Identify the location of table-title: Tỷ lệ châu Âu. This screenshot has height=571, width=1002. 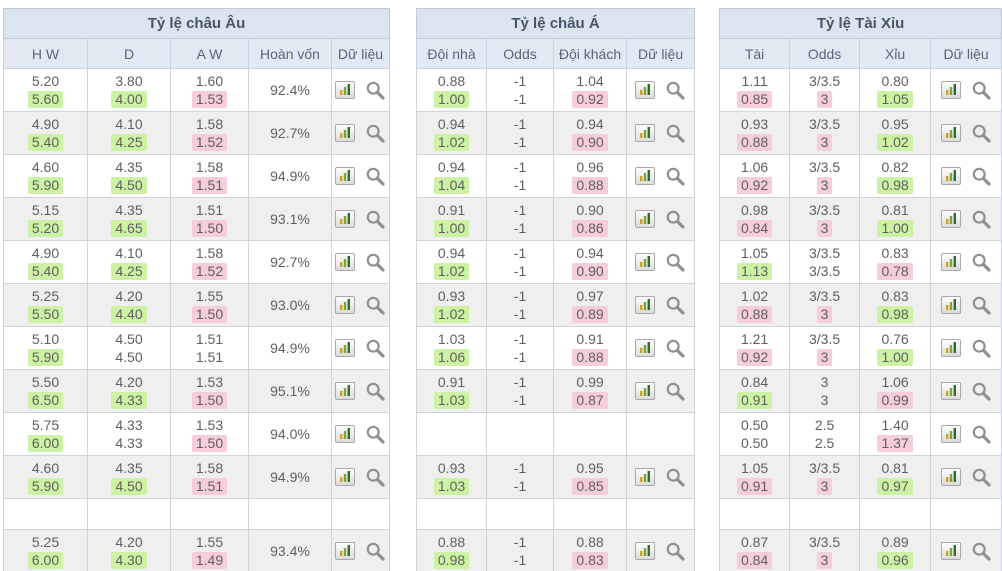
(196, 23).